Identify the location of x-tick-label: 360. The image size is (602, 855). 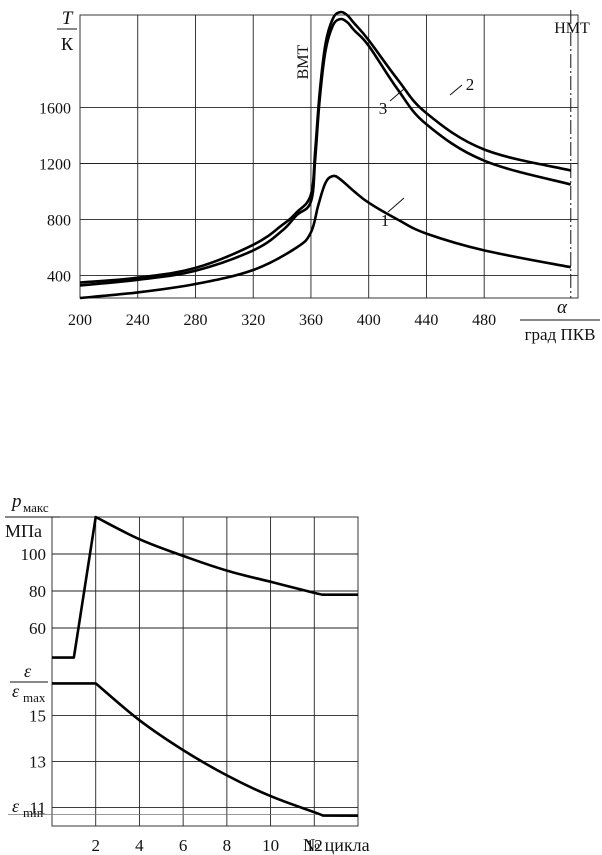
(311, 320).